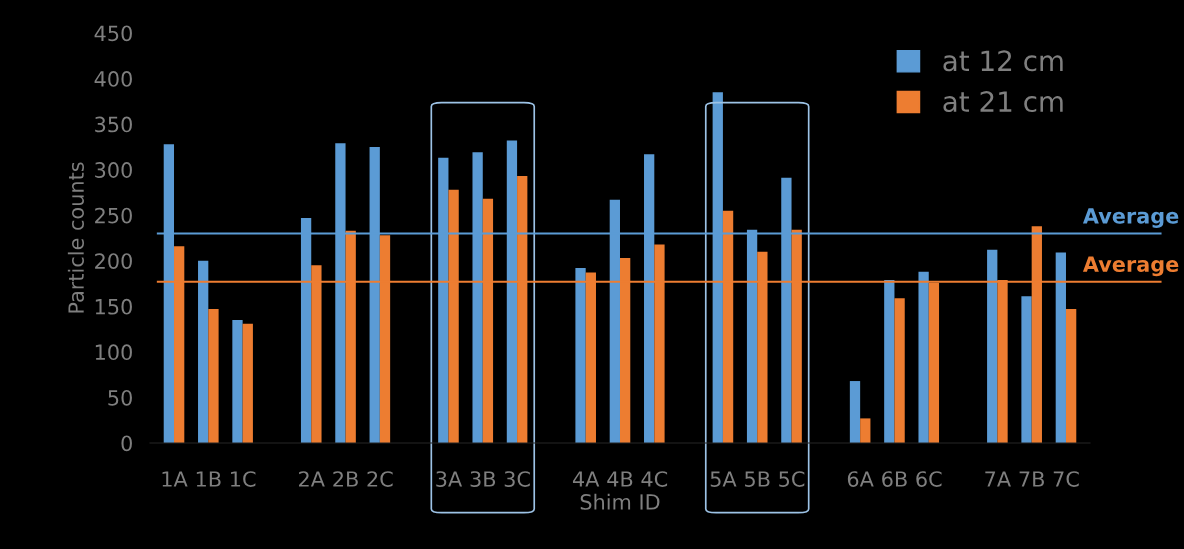 This screenshot has height=549, width=1184. Describe the element at coordinates (113, 170) in the screenshot. I see `y-tick-label: 300` at that location.